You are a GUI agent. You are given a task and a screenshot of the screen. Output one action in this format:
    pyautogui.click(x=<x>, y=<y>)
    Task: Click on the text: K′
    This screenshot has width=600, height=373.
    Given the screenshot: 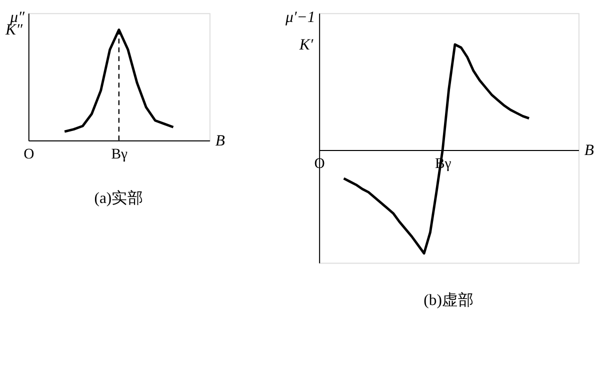 What is the action you would take?
    pyautogui.click(x=306, y=45)
    